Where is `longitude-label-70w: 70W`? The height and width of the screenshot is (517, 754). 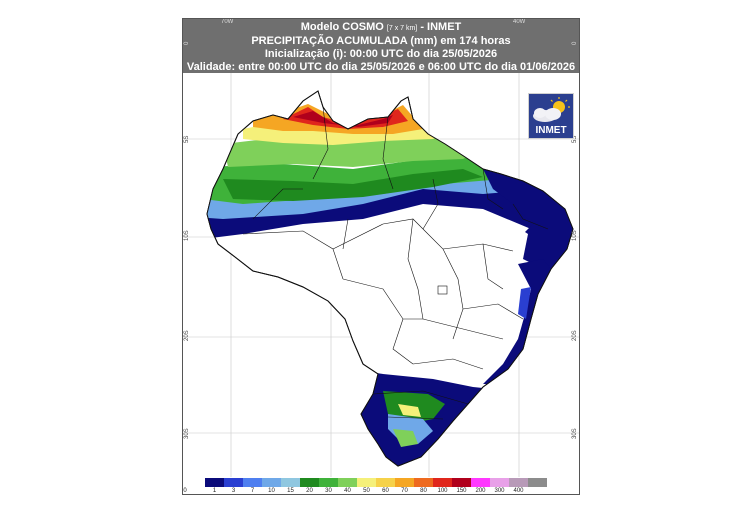
longitude-label-70w: 70W is located at coordinates (227, 22).